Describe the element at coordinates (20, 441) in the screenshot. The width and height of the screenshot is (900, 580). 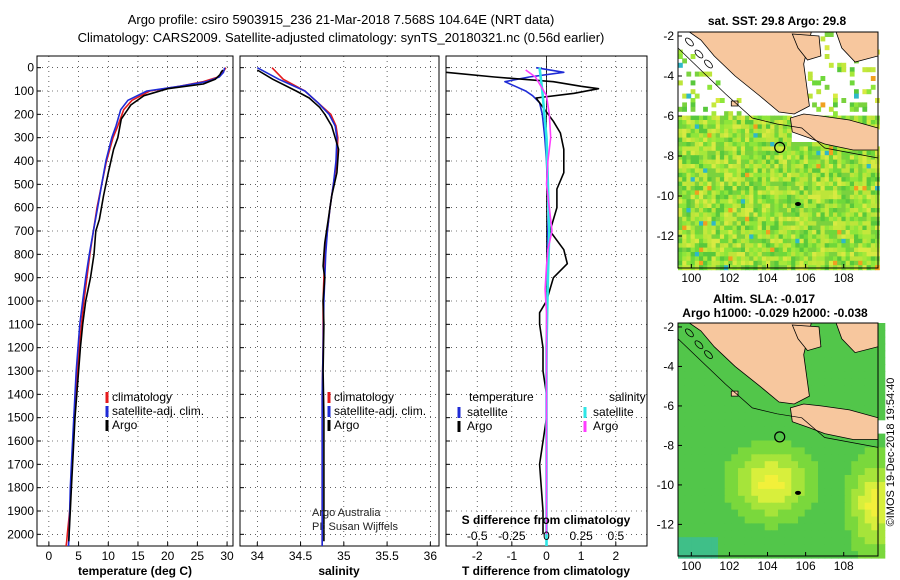
I see `depth-tick-label: 1600` at that location.